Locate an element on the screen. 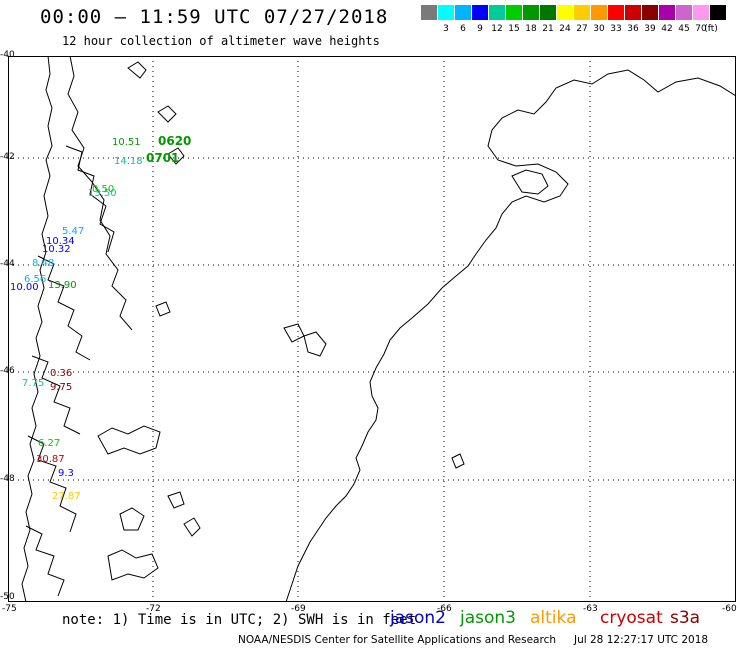 The width and height of the screenshot is (740, 650). wave-height-observation: 9.3 is located at coordinates (66, 473).